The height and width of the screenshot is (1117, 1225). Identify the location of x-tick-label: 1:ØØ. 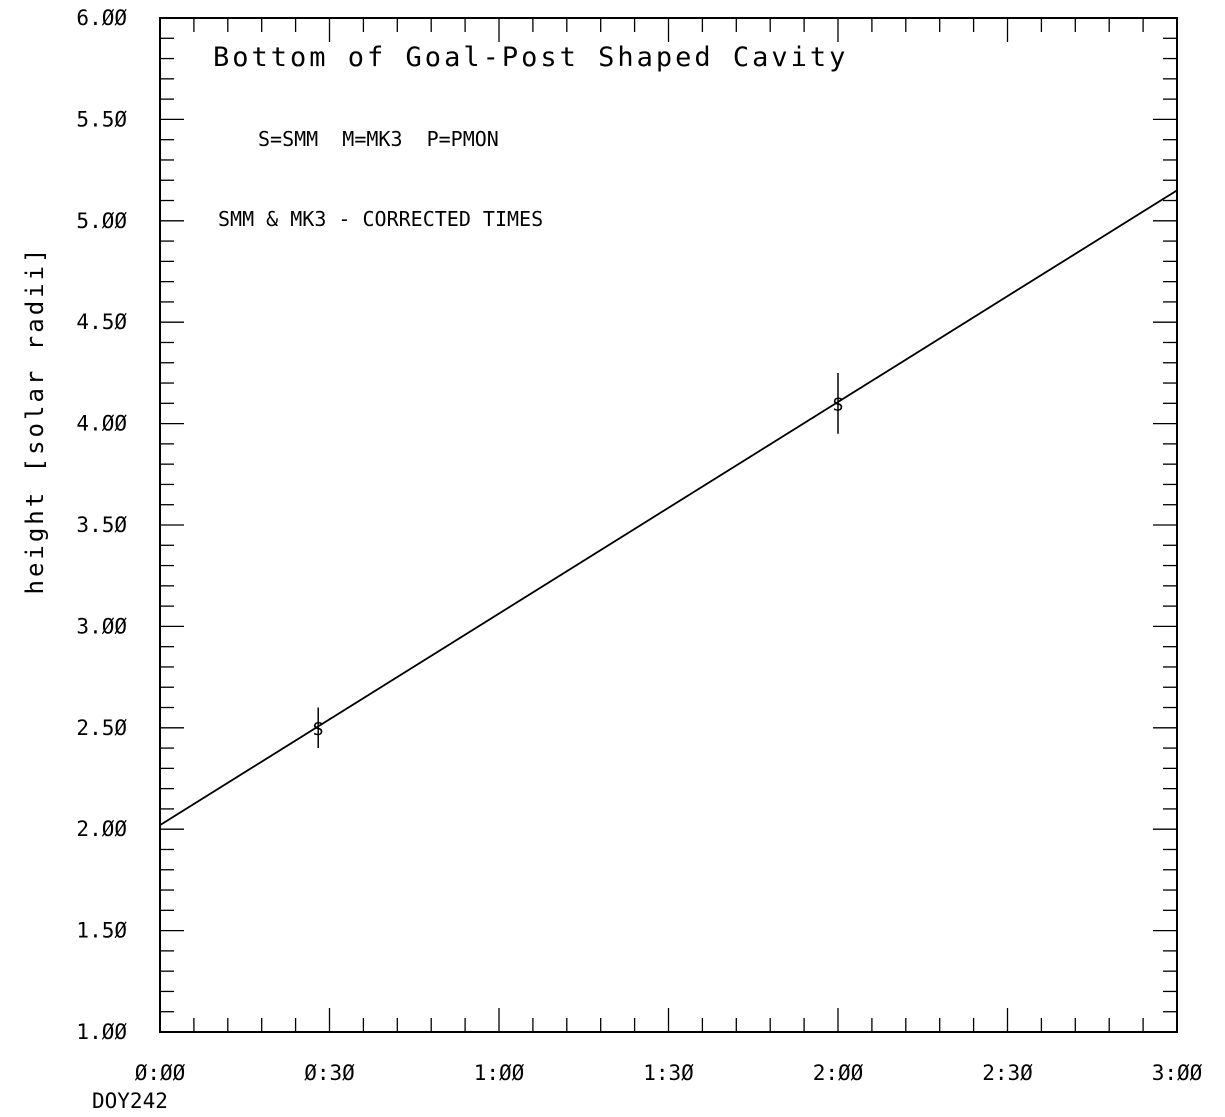
(499, 1073).